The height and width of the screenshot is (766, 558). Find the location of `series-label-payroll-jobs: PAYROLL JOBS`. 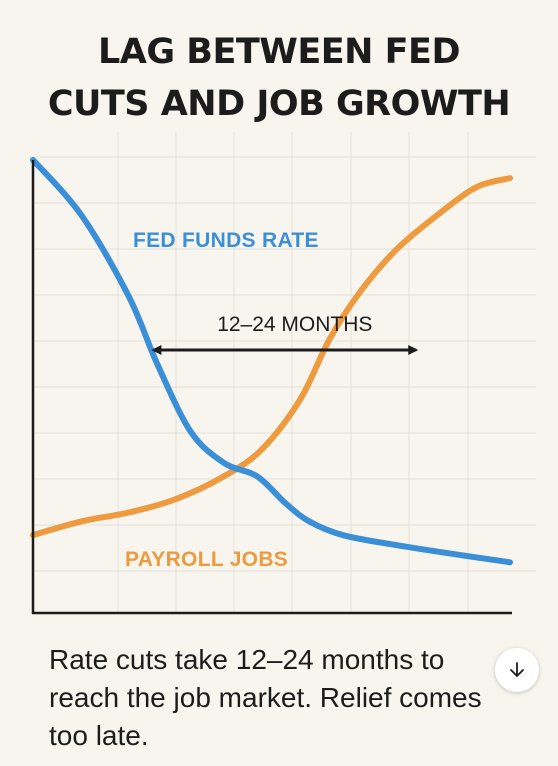

series-label-payroll-jobs: PAYROLL JOBS is located at coordinates (206, 559).